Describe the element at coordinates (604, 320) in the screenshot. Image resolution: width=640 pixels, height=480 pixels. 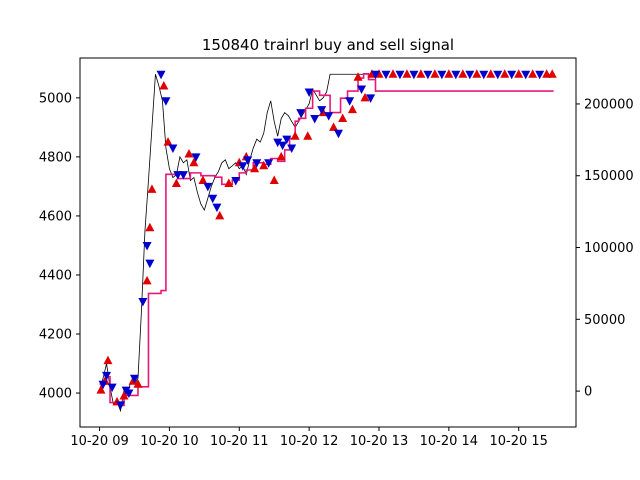
I see `y2-tick-label: 50000` at that location.